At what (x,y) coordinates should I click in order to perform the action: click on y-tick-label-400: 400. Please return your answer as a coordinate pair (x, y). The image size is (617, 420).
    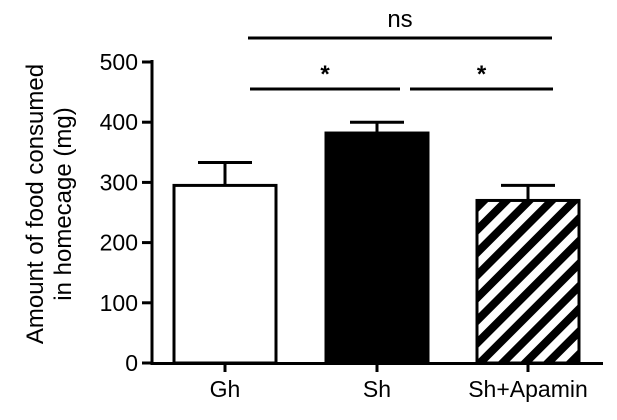
    Looking at the image, I should click on (119, 122).